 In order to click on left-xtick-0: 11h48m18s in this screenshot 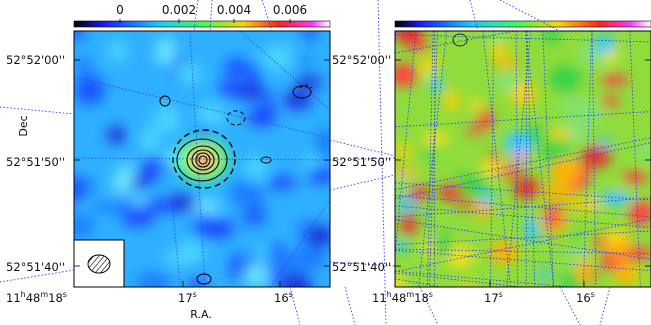, I will do `click(36, 297)`.